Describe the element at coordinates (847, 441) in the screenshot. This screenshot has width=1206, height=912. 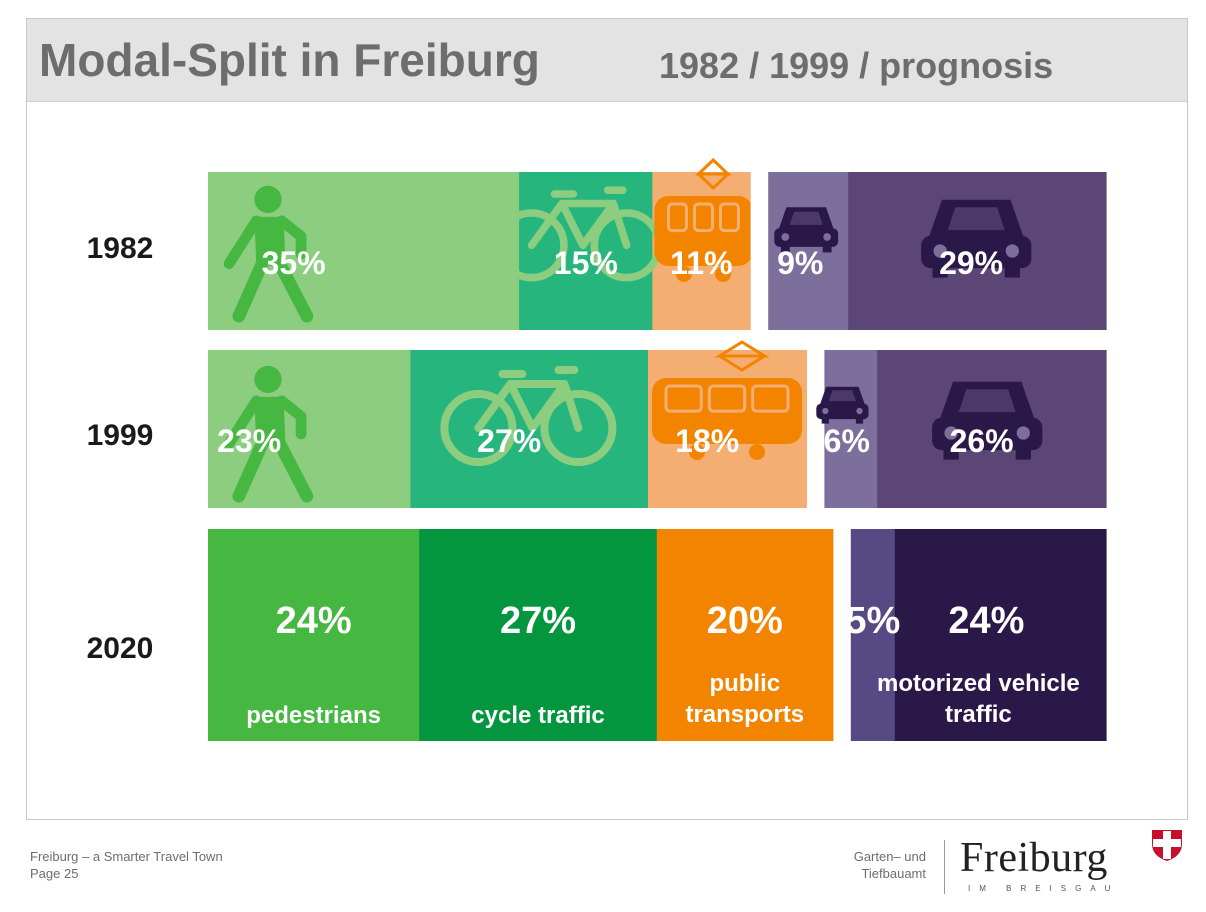
I see `data-label-1999-4: 6%` at that location.